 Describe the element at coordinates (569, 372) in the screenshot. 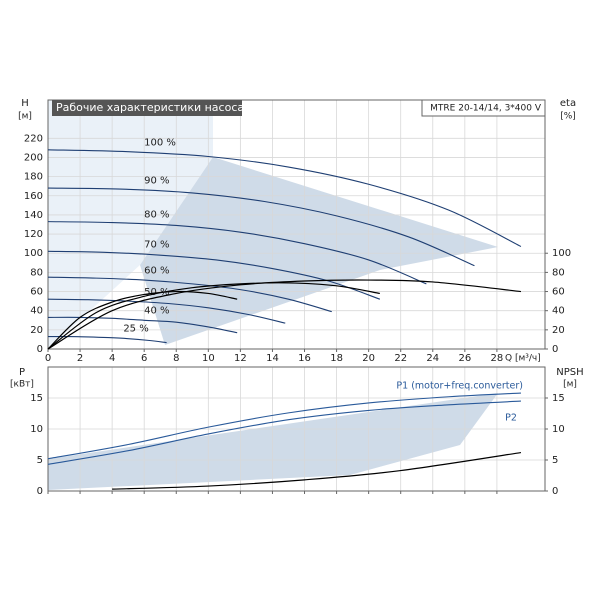

I see `y2-label: NPSH` at that location.